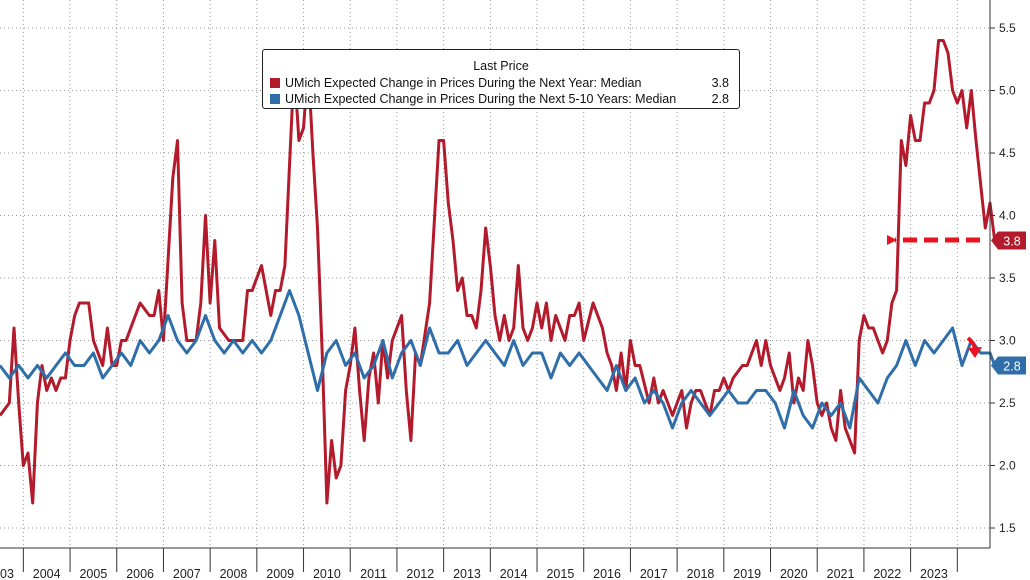  What do you see at coordinates (275, 99) in the screenshot?
I see `legend-swatch-blue` at bounding box center [275, 99].